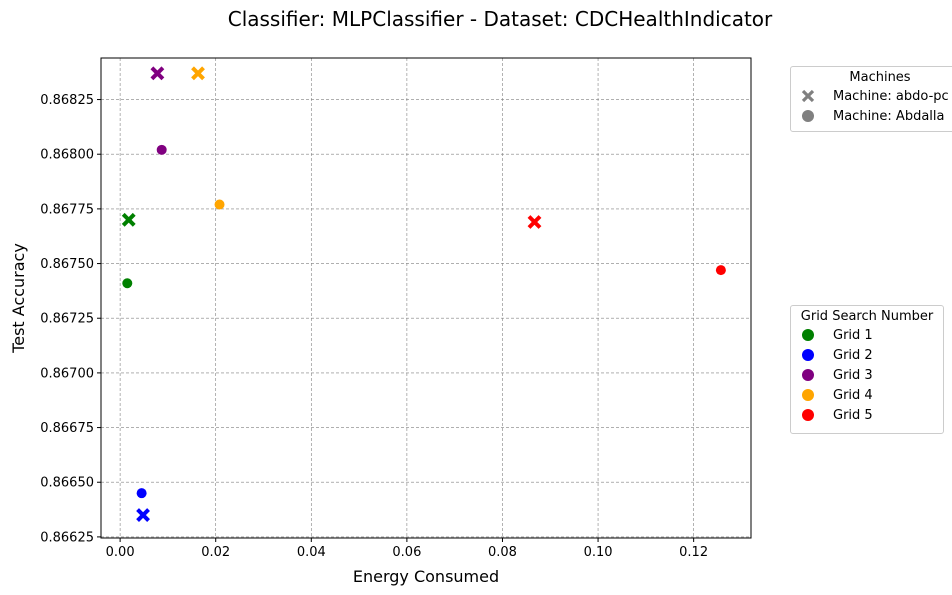 The width and height of the screenshot is (952, 595). I want to click on x-tick-label: 0.08, so click(502, 552).